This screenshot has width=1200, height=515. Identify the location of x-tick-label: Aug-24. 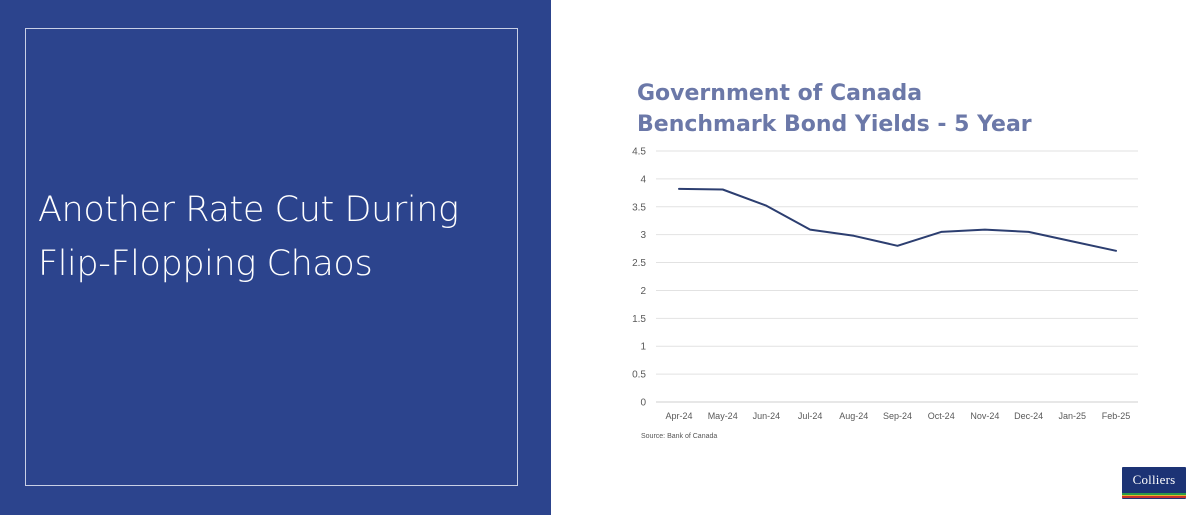
(853, 416).